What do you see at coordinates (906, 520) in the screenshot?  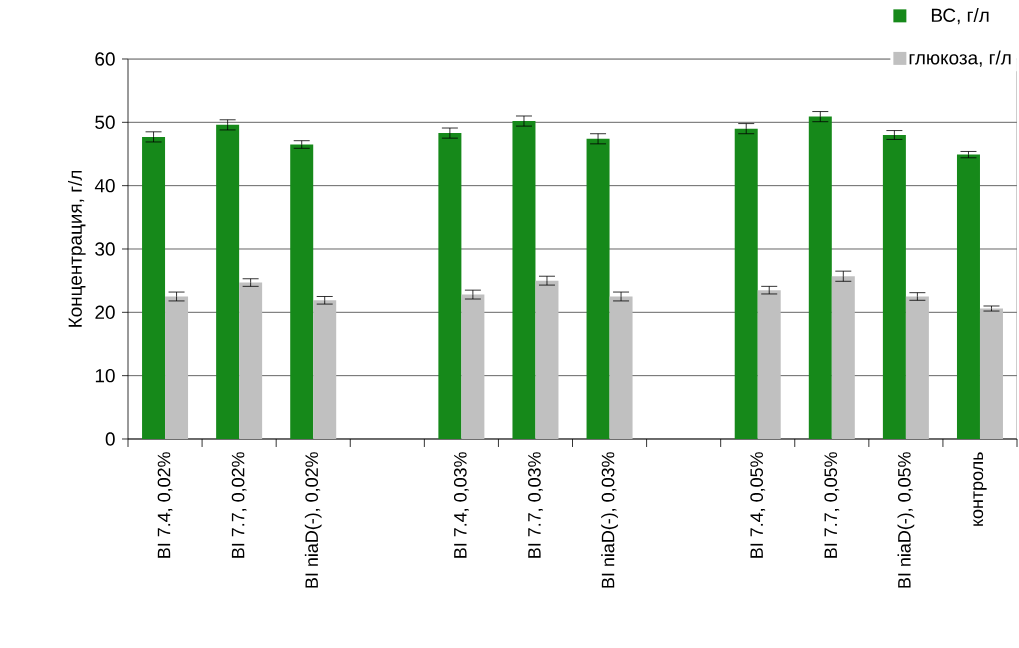 I see `x-tick-label: BI niaD(-), 0,05%` at bounding box center [906, 520].